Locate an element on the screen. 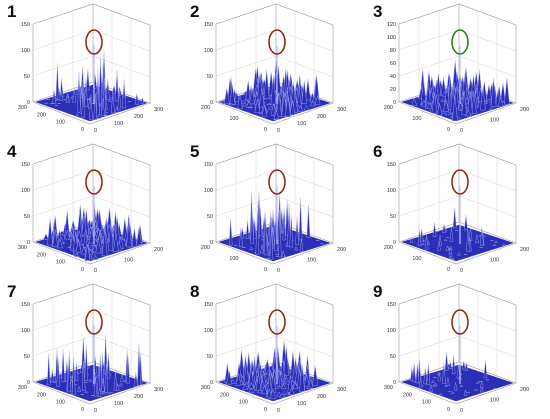 The height and width of the screenshot is (419, 550). panel-number: 3 is located at coordinates (377, 11).